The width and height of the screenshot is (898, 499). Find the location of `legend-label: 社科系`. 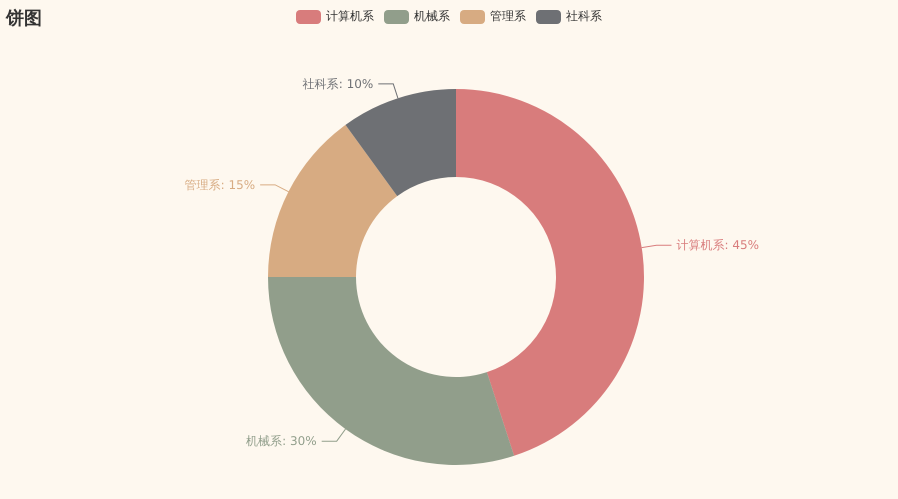

legend-label: 社科系 is located at coordinates (584, 16).